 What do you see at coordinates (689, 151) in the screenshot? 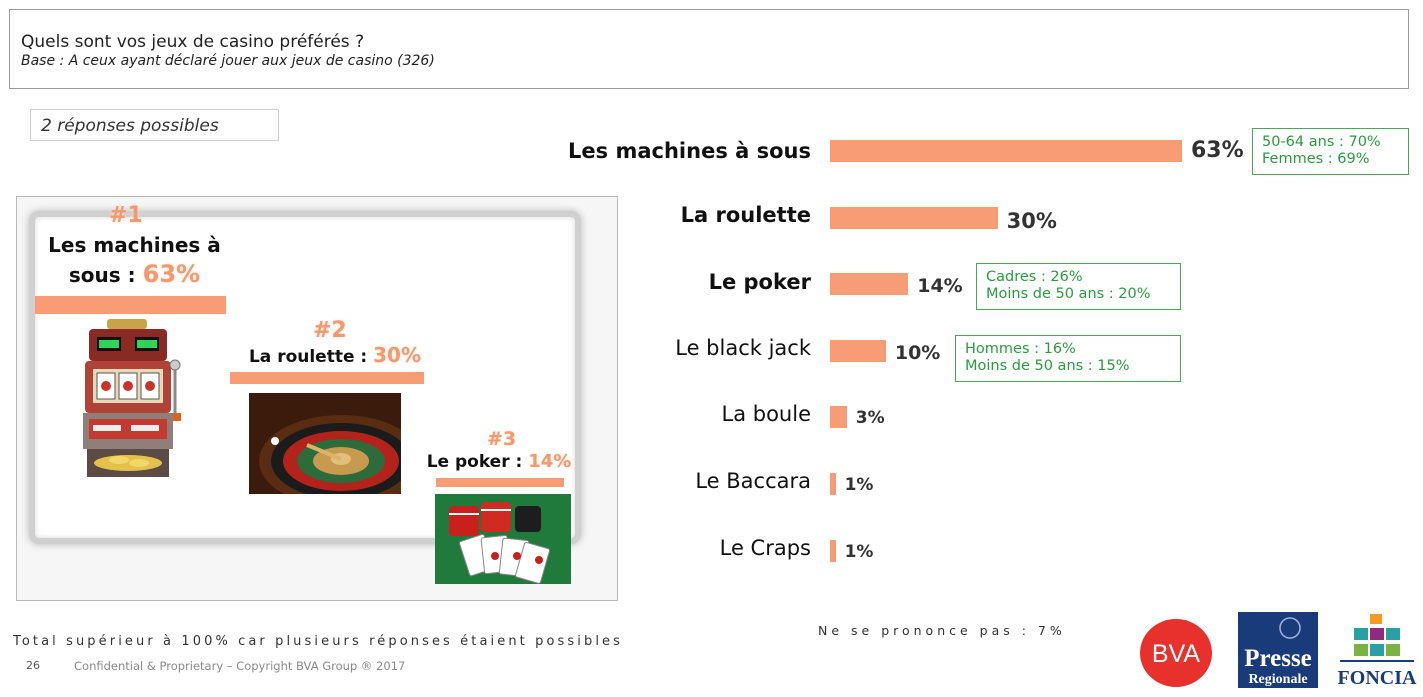
I see `bar-label: Les machines à sous` at bounding box center [689, 151].